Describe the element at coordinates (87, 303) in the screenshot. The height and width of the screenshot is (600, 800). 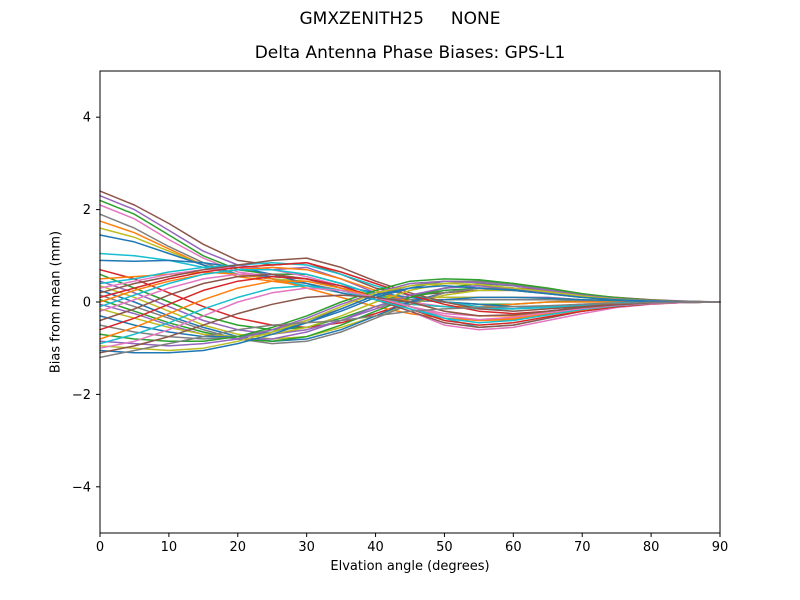
I see `y-tick-label: 0` at that location.